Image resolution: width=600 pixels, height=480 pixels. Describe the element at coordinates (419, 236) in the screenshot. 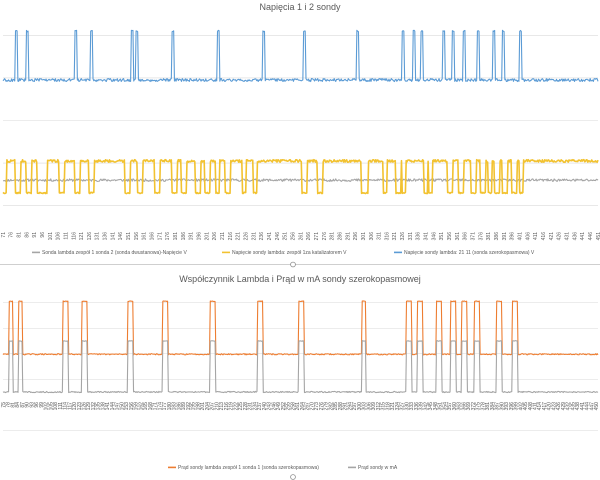

I see `voltage-x-tick-label: 336` at that location.